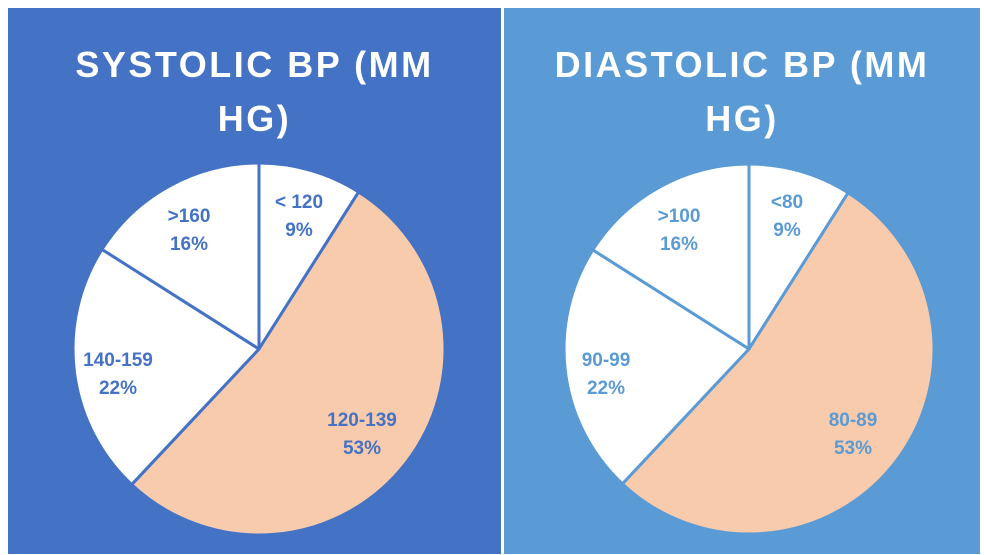 Image resolution: width=984 pixels, height=555 pixels. What do you see at coordinates (853, 448) in the screenshot?
I see `diastolic-slice-value-1: 53%` at bounding box center [853, 448].